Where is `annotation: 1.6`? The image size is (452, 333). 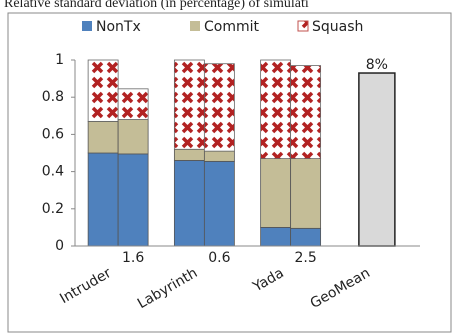
annotation: 1.6 is located at coordinates (133, 258).